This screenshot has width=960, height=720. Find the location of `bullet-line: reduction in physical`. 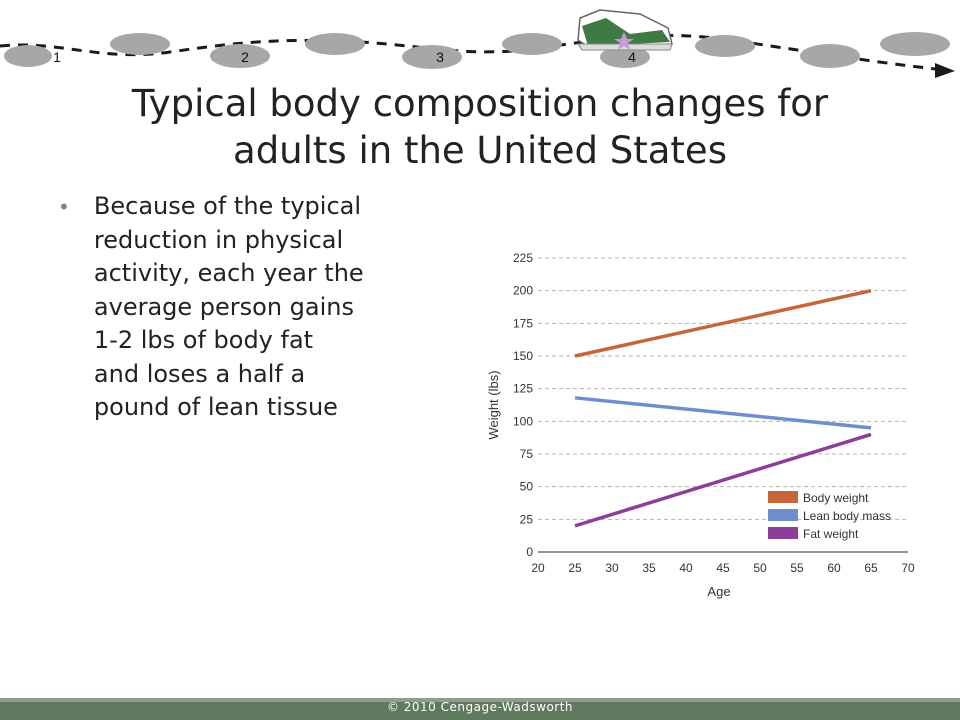

bullet-line: reduction in physical is located at coordinates (218, 239).